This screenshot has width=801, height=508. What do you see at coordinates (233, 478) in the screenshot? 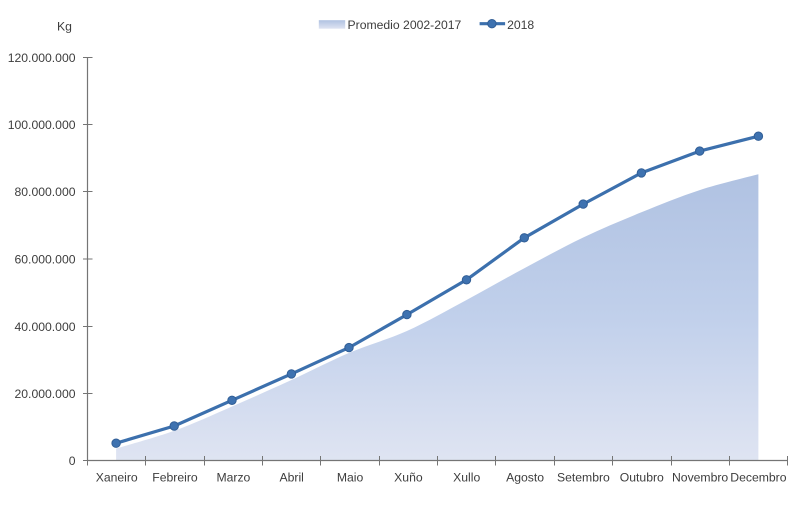
I see `svg-text: Marzo` at bounding box center [233, 478].